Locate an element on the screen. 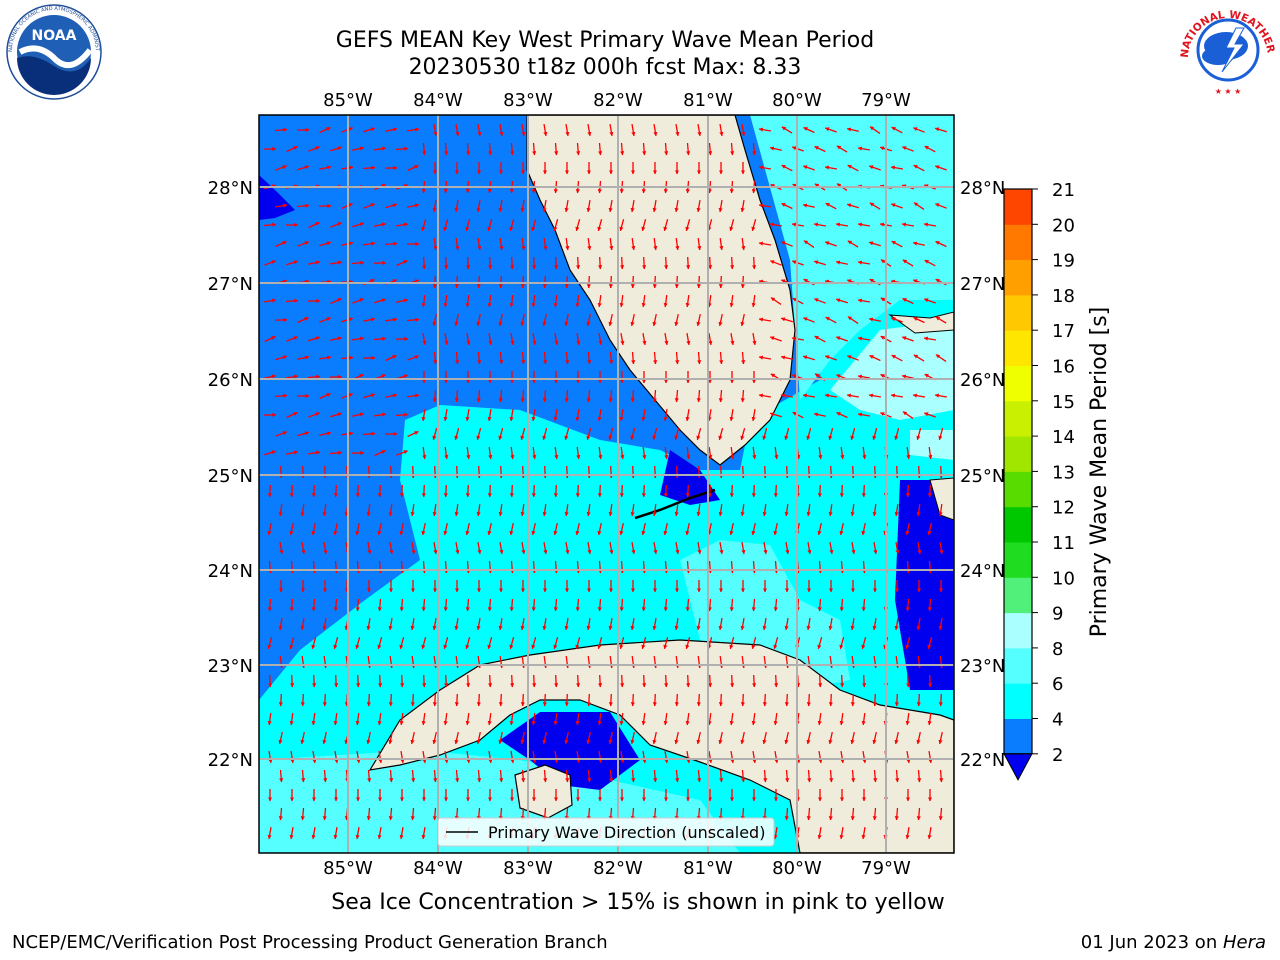  period-band-8-9-small is located at coordinates (932, 445).